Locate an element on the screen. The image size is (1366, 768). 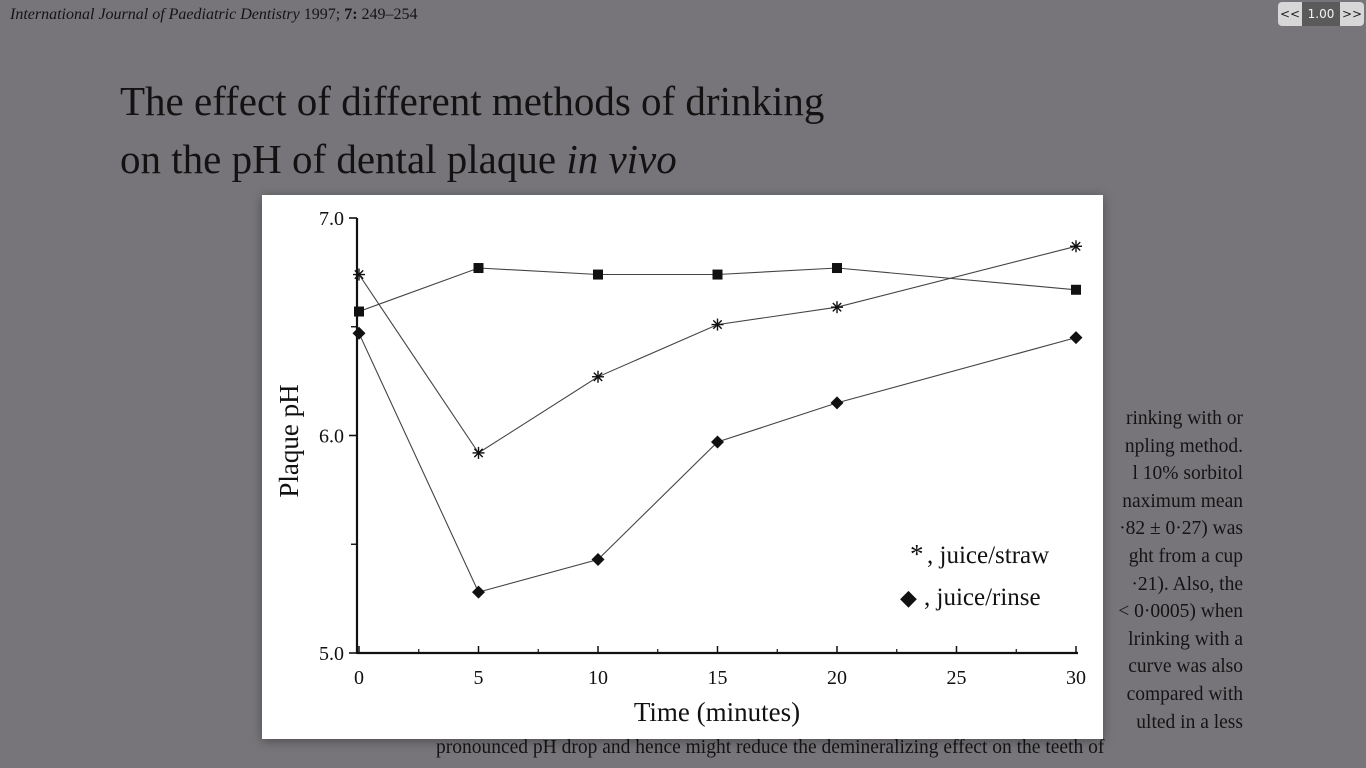
body-text-line: ·21). Also, the is located at coordinates (1187, 584).